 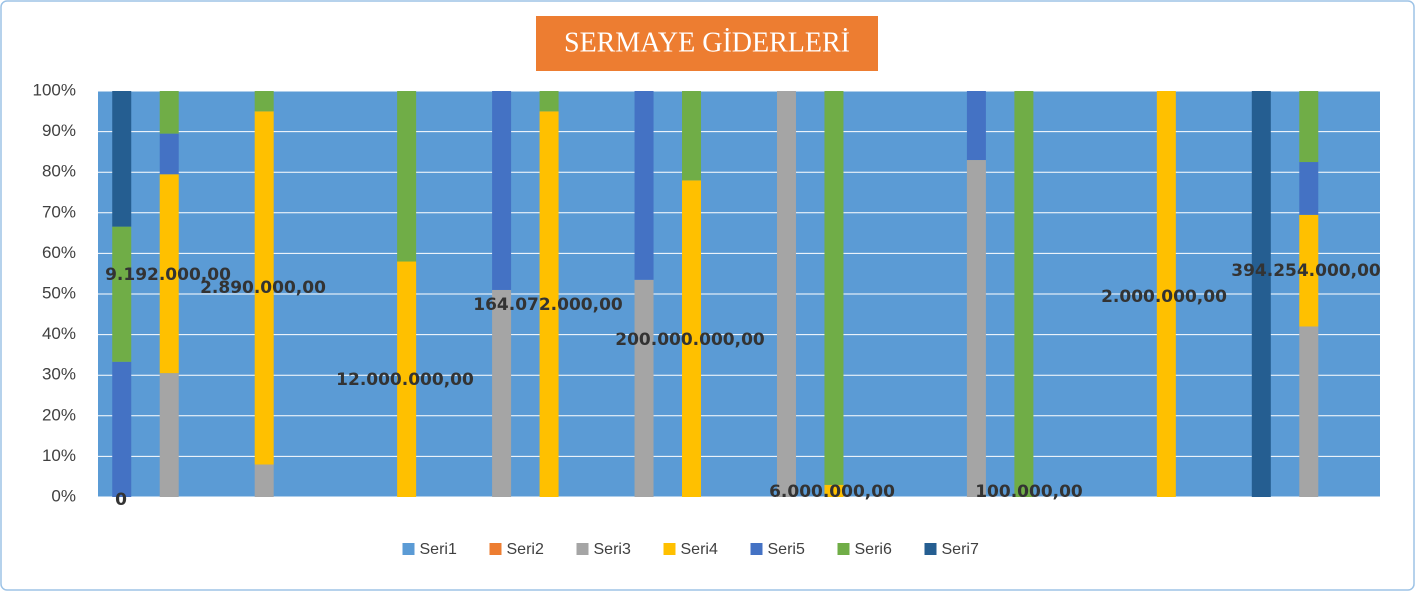 What do you see at coordinates (960, 549) in the screenshot?
I see `legend-label: Seri7` at bounding box center [960, 549].